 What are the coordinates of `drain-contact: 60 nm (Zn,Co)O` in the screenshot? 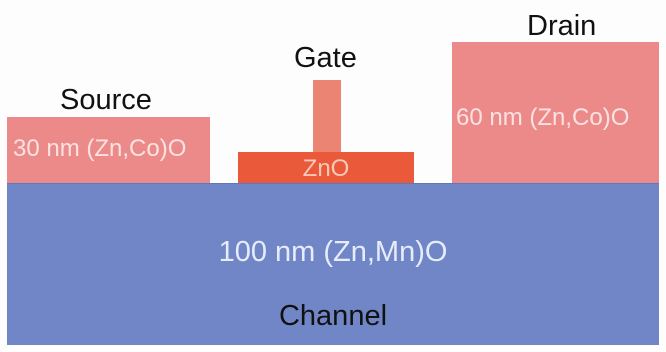 It's located at (555, 112).